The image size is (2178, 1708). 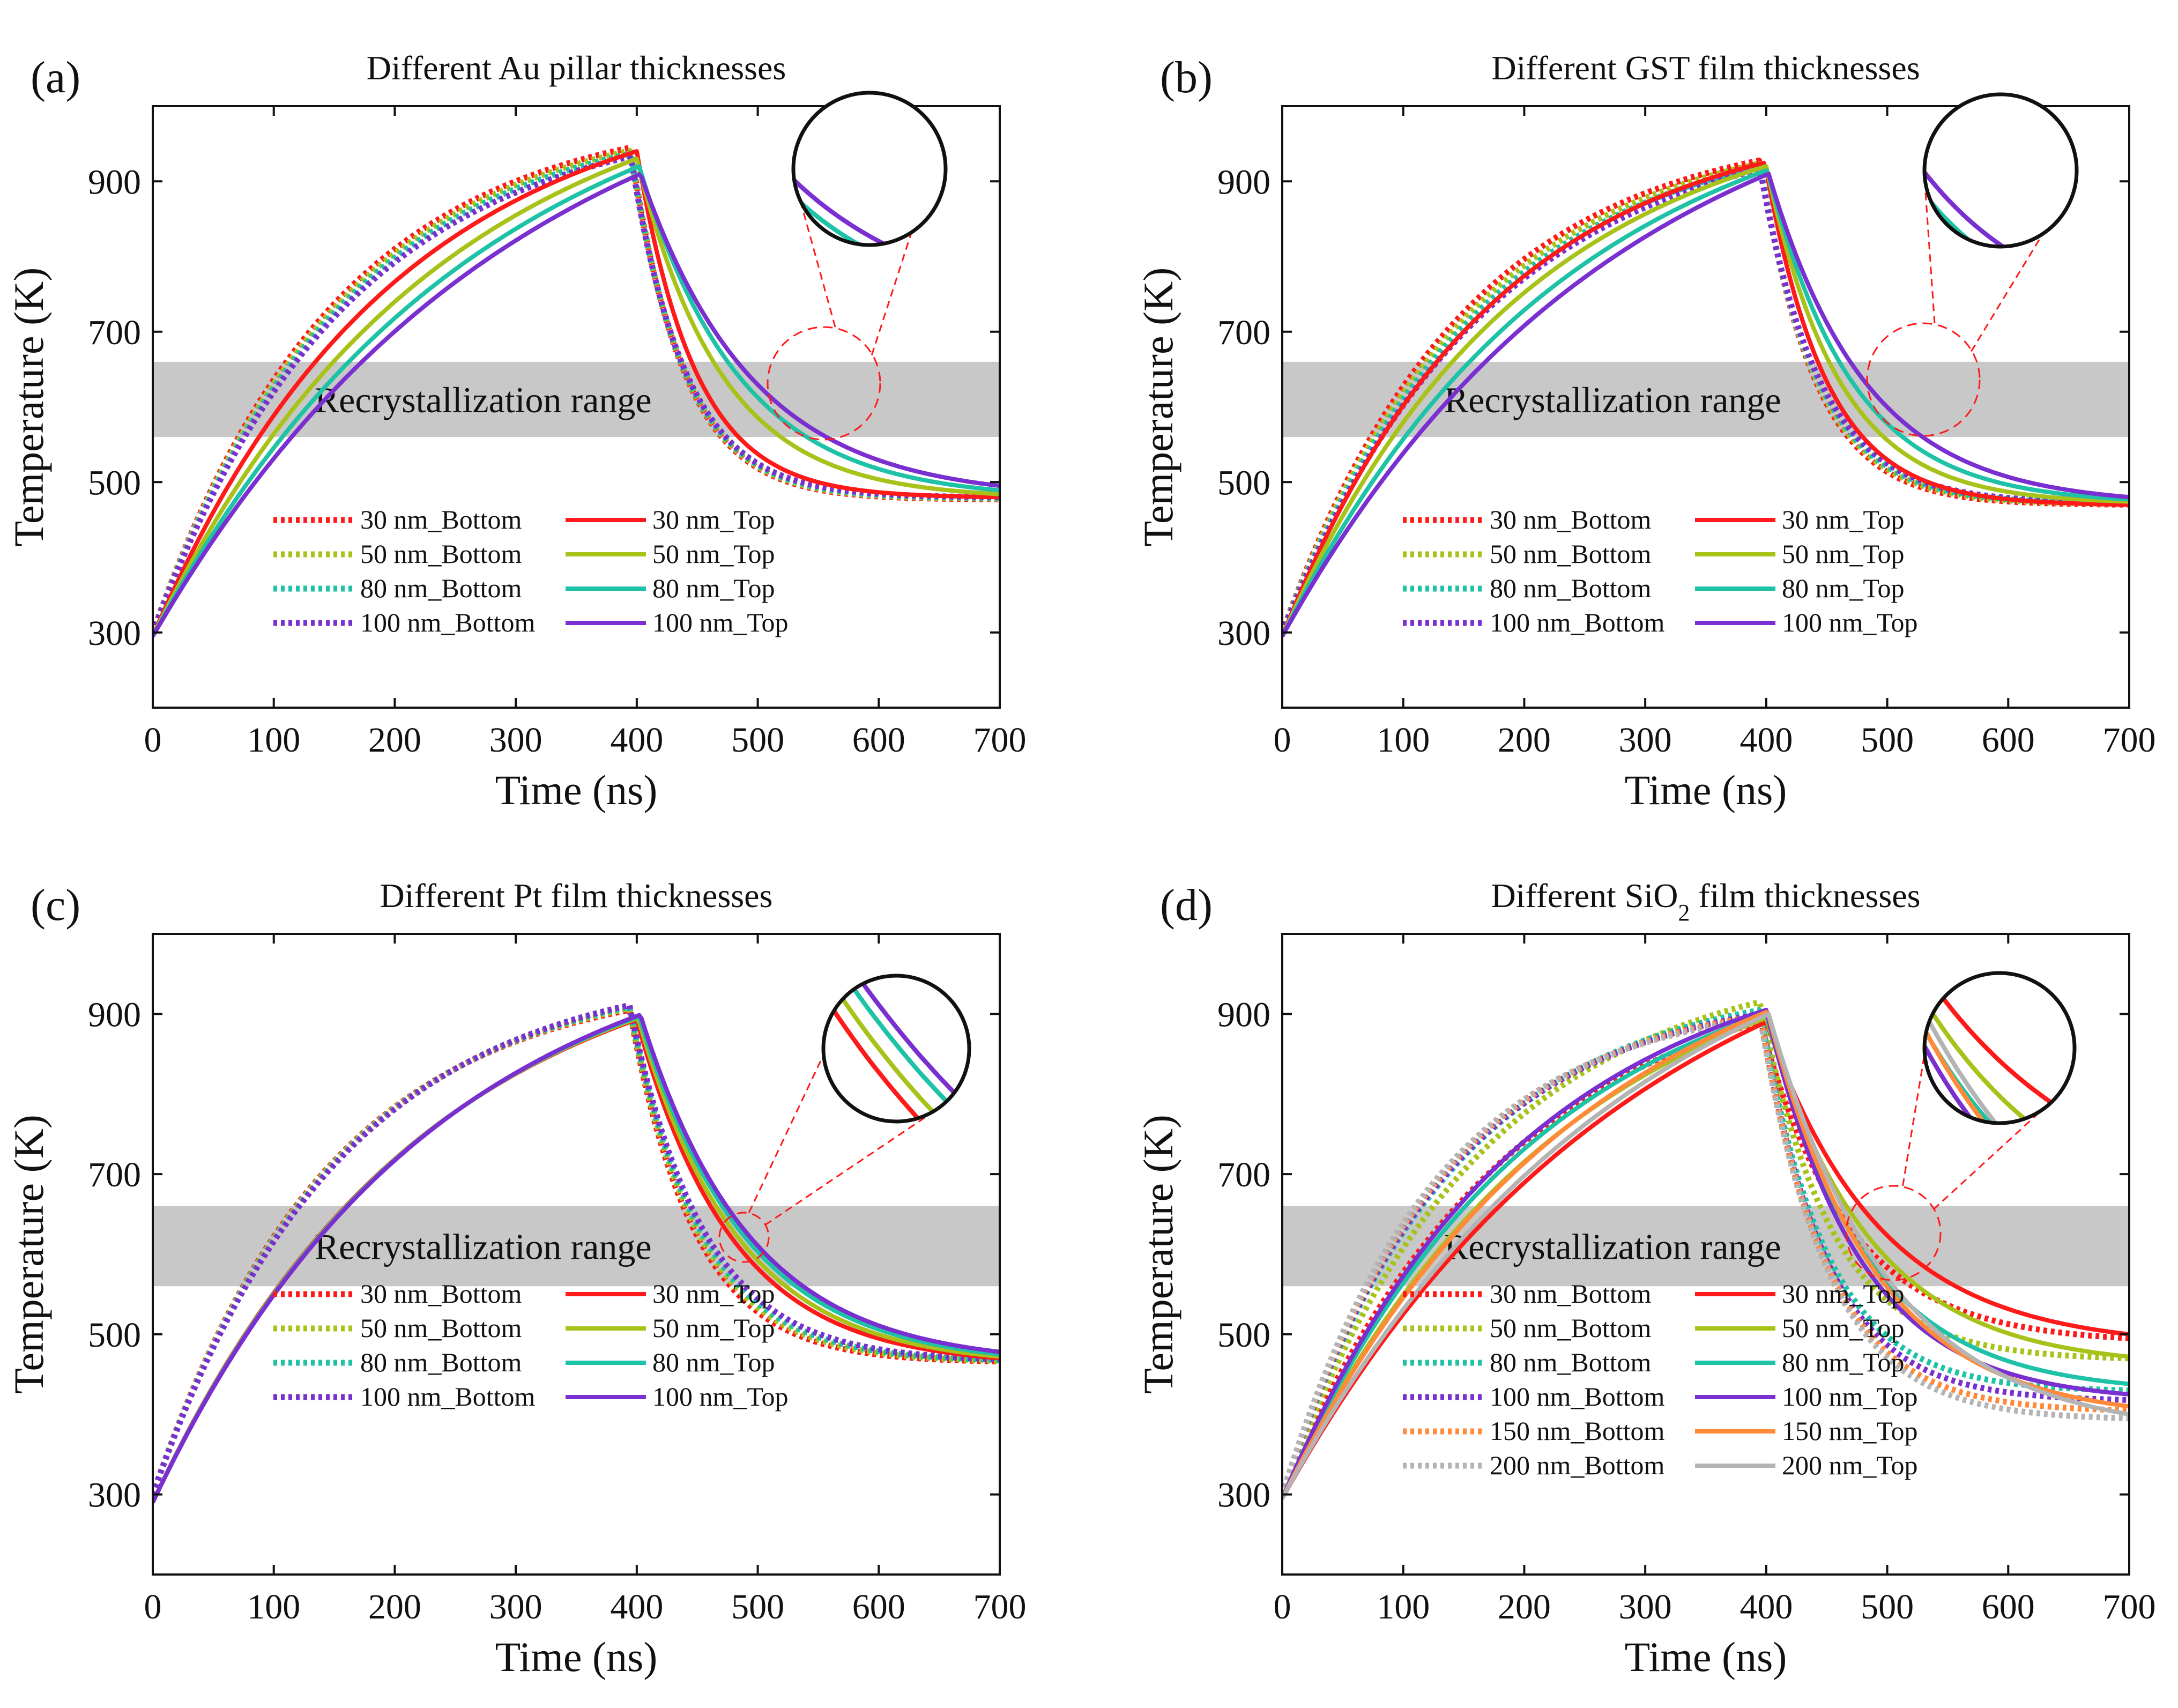 What do you see at coordinates (576, 1247) in the screenshot?
I see `recrystallization-band` at bounding box center [576, 1247].